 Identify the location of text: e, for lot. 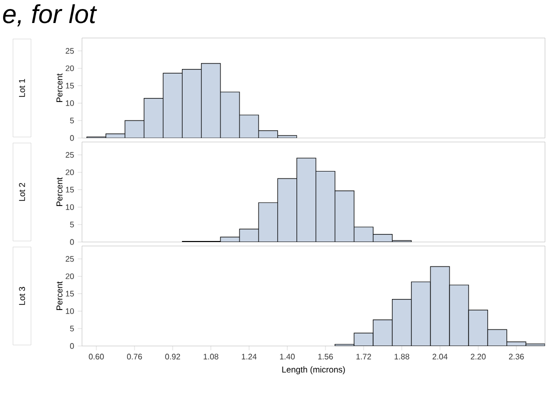
(50, 15).